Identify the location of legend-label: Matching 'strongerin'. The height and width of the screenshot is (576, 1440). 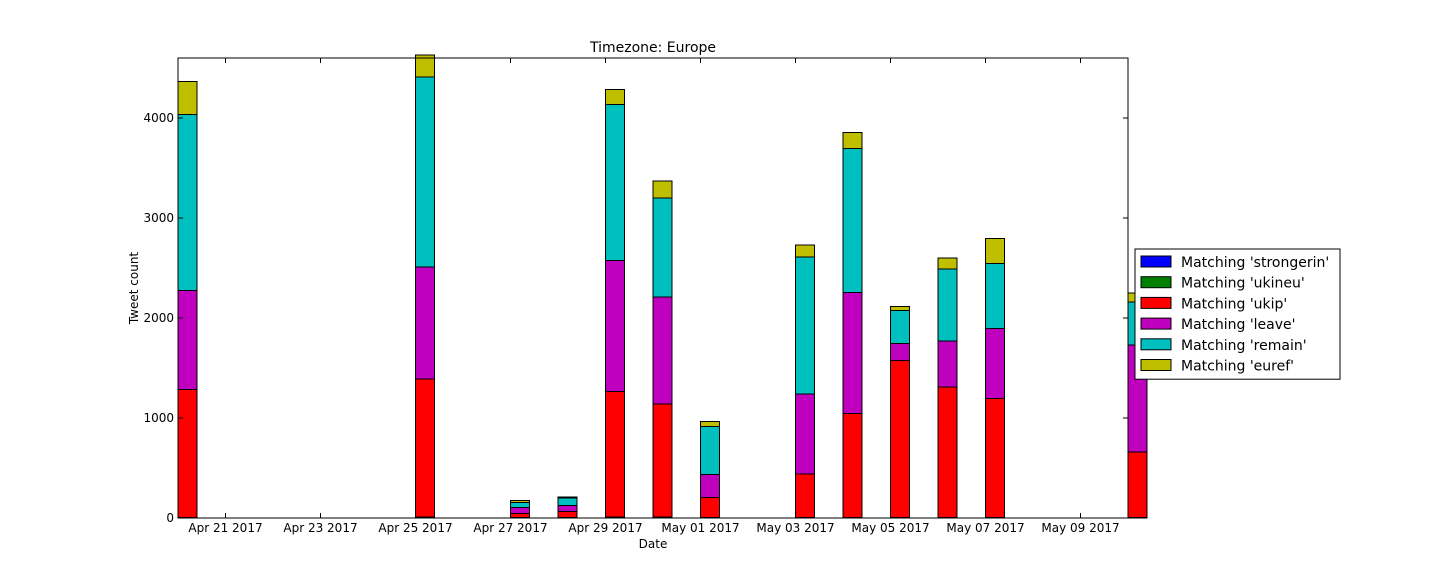
(1255, 263).